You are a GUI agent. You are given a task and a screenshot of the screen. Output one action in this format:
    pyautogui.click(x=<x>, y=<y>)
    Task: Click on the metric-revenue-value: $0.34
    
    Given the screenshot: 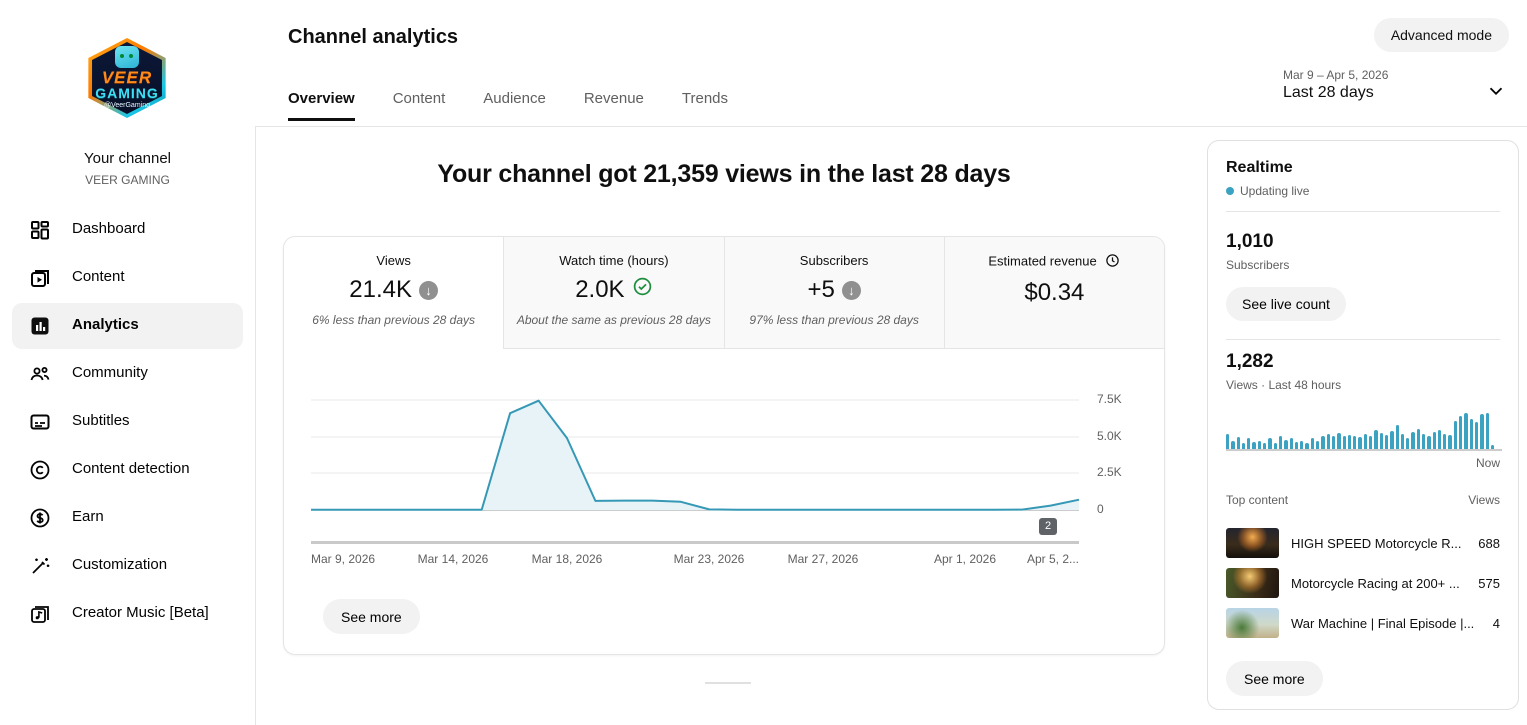 What is the action you would take?
    pyautogui.click(x=1054, y=292)
    